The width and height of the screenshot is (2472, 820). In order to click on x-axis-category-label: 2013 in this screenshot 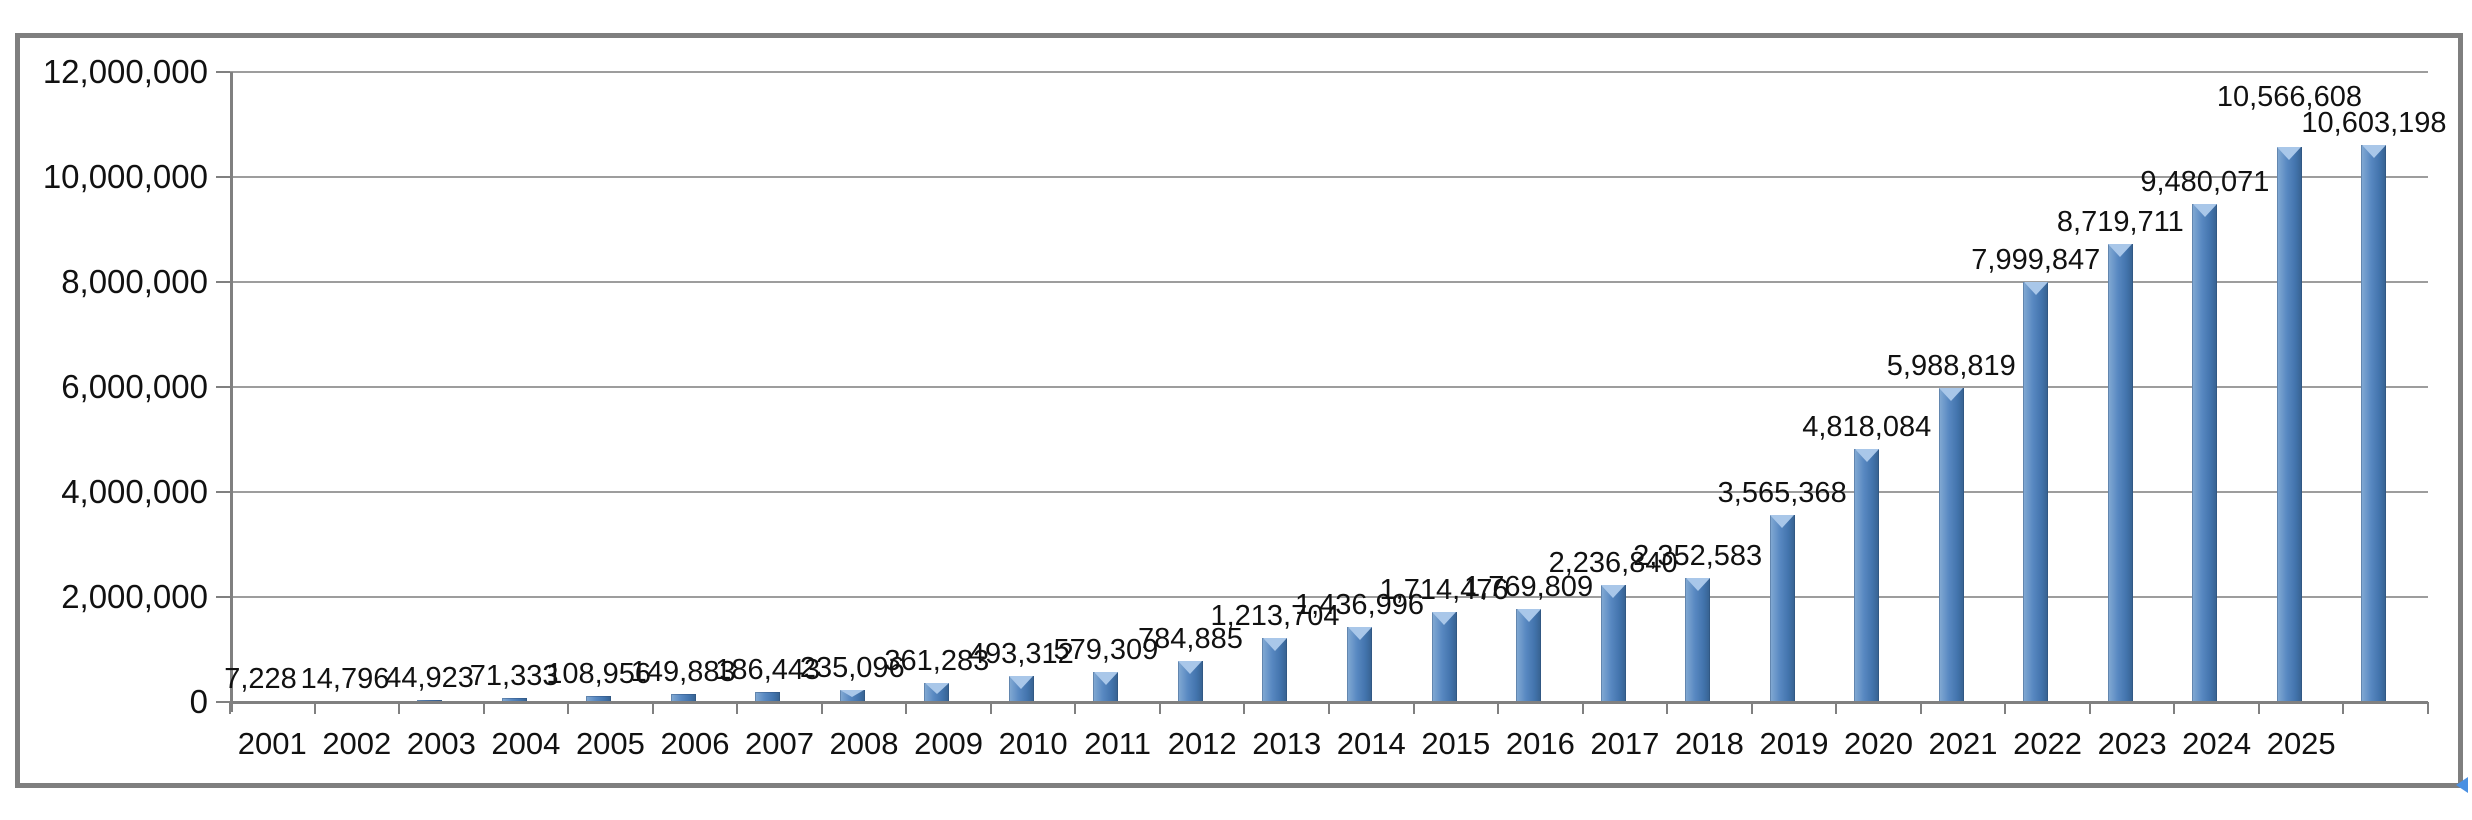, I will do `click(1287, 743)`.